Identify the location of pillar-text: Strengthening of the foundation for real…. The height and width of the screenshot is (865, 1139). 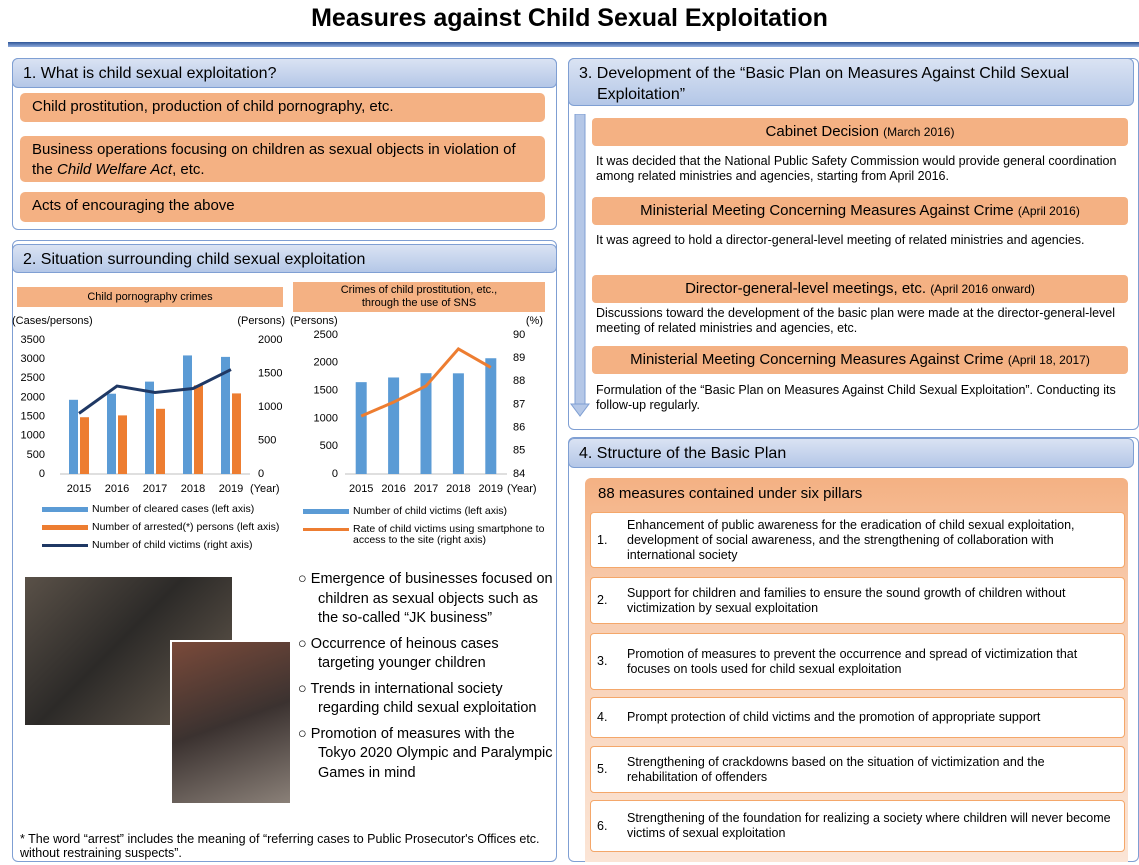
(869, 825).